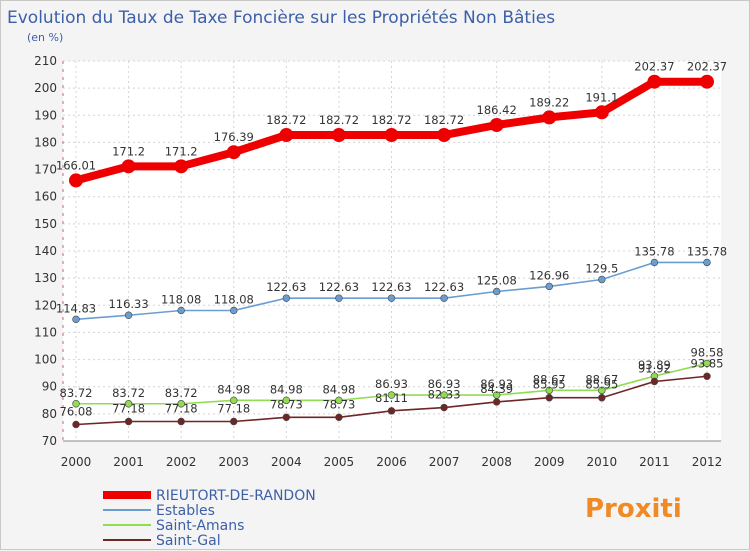  What do you see at coordinates (49, 414) in the screenshot?
I see `y-tick-label: 80` at bounding box center [49, 414].